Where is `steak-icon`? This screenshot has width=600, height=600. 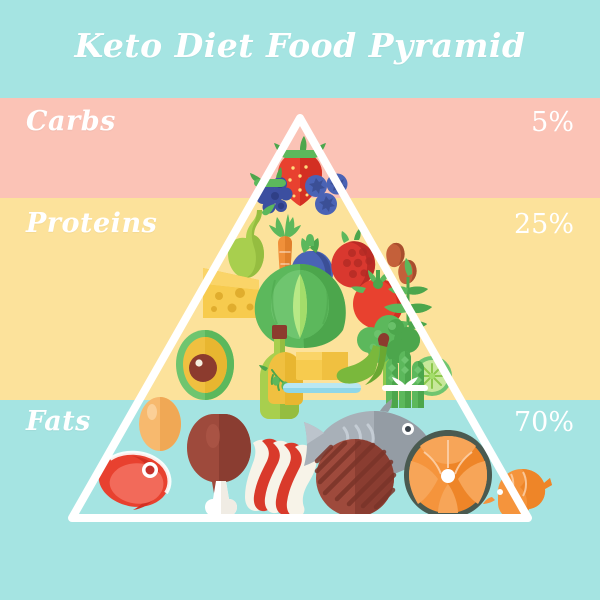
steak-icon is located at coordinates (135, 480).